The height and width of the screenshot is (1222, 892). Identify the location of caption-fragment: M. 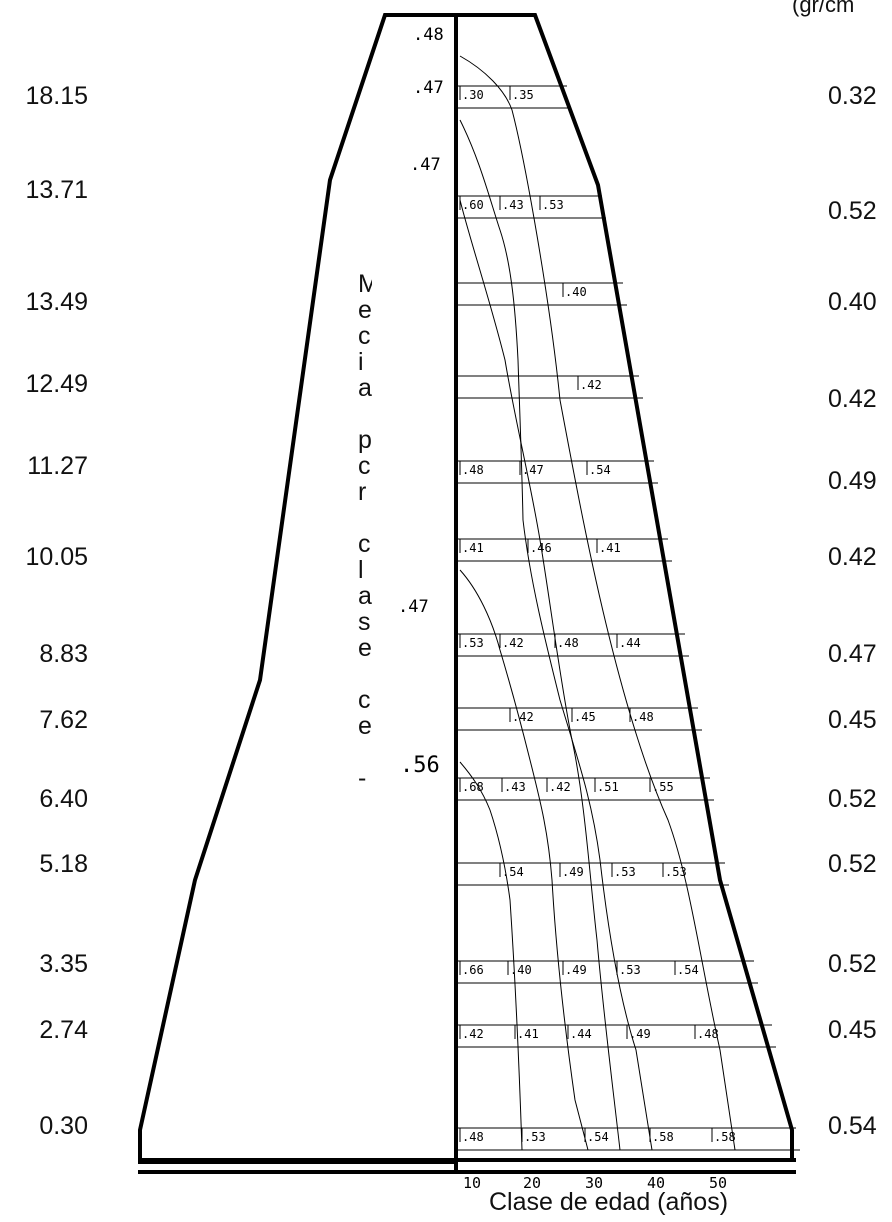
(365, 284).